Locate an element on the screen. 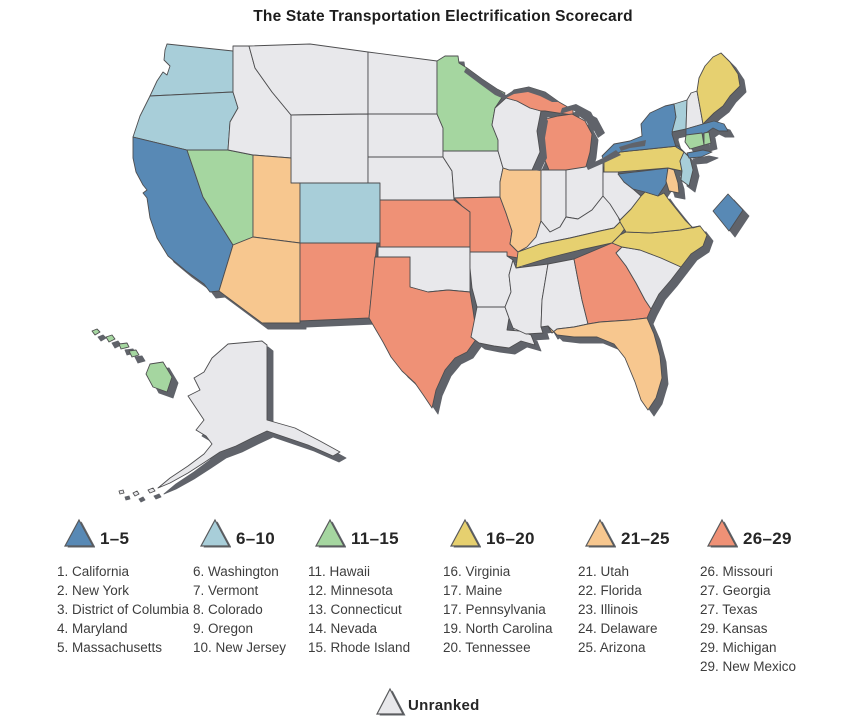 This screenshot has width=856, height=728. state-michigan is located at coordinates (567, 142).